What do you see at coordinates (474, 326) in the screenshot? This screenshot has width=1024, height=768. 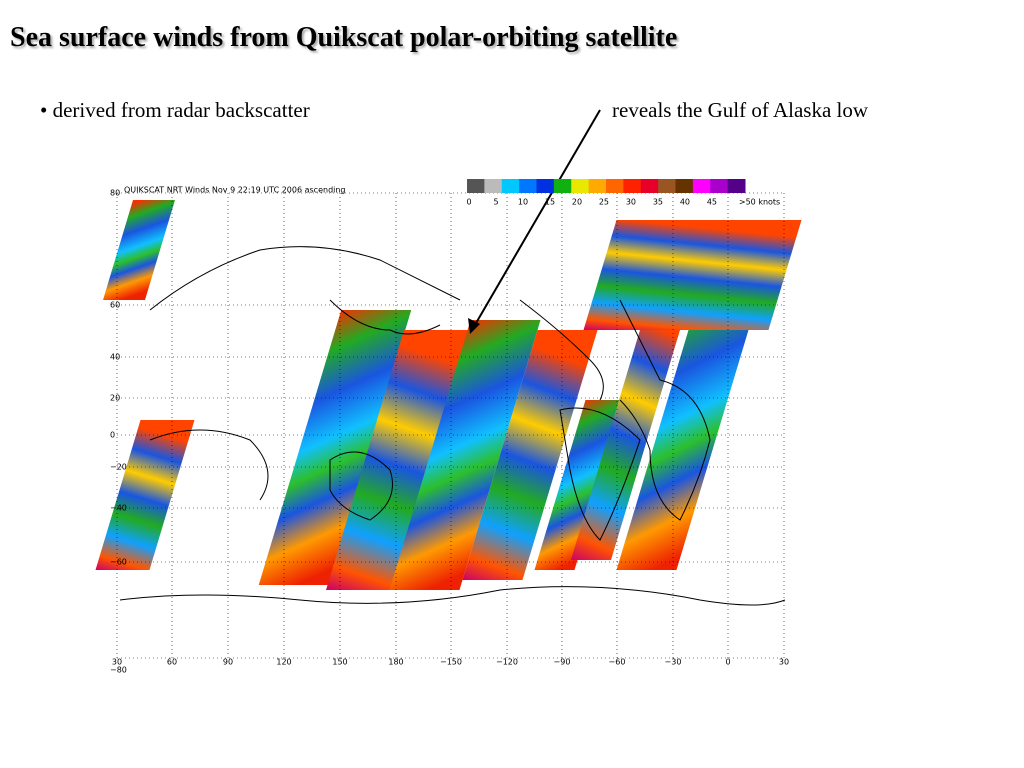 I see `arrow-head` at bounding box center [474, 326].